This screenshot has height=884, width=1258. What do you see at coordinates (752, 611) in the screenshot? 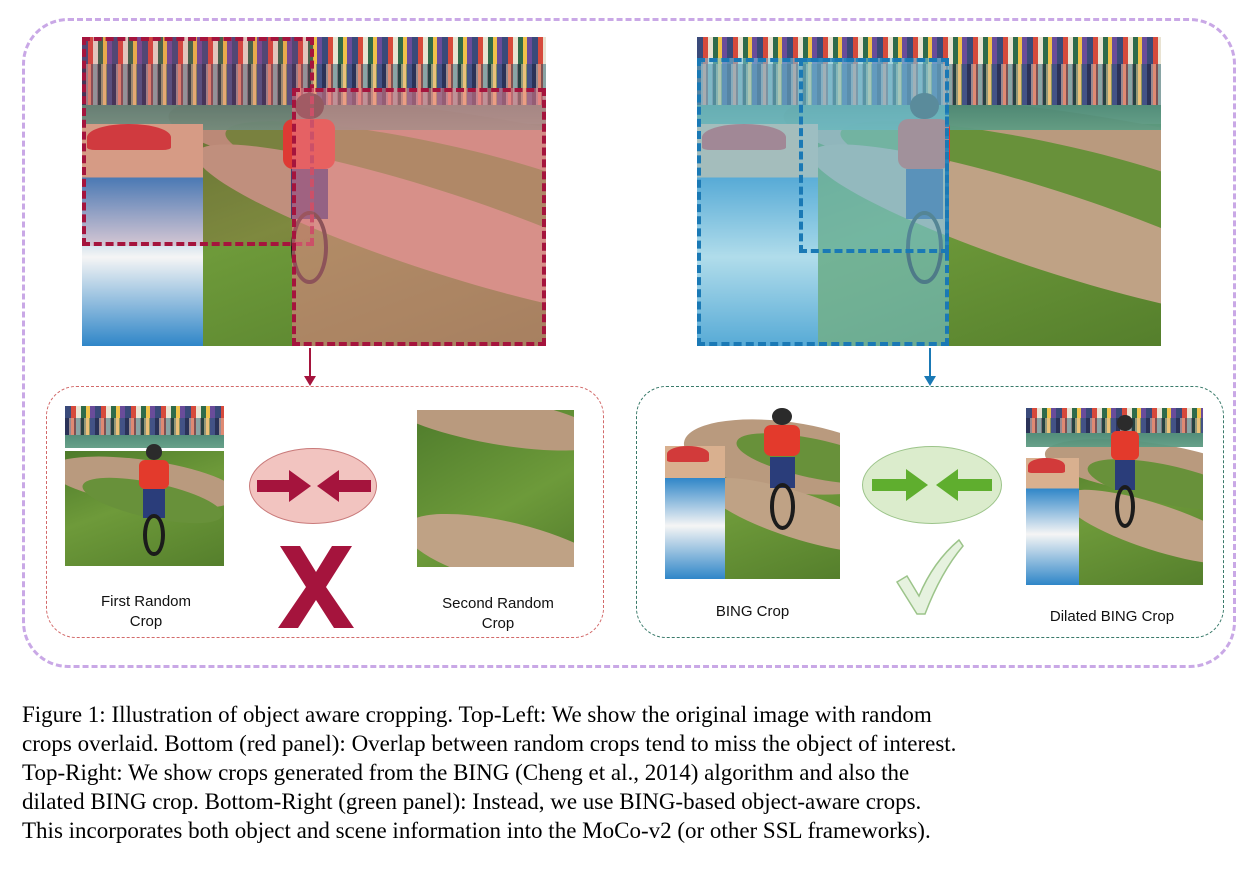
I see `bing-crop-label: BING Crop` at bounding box center [752, 611].